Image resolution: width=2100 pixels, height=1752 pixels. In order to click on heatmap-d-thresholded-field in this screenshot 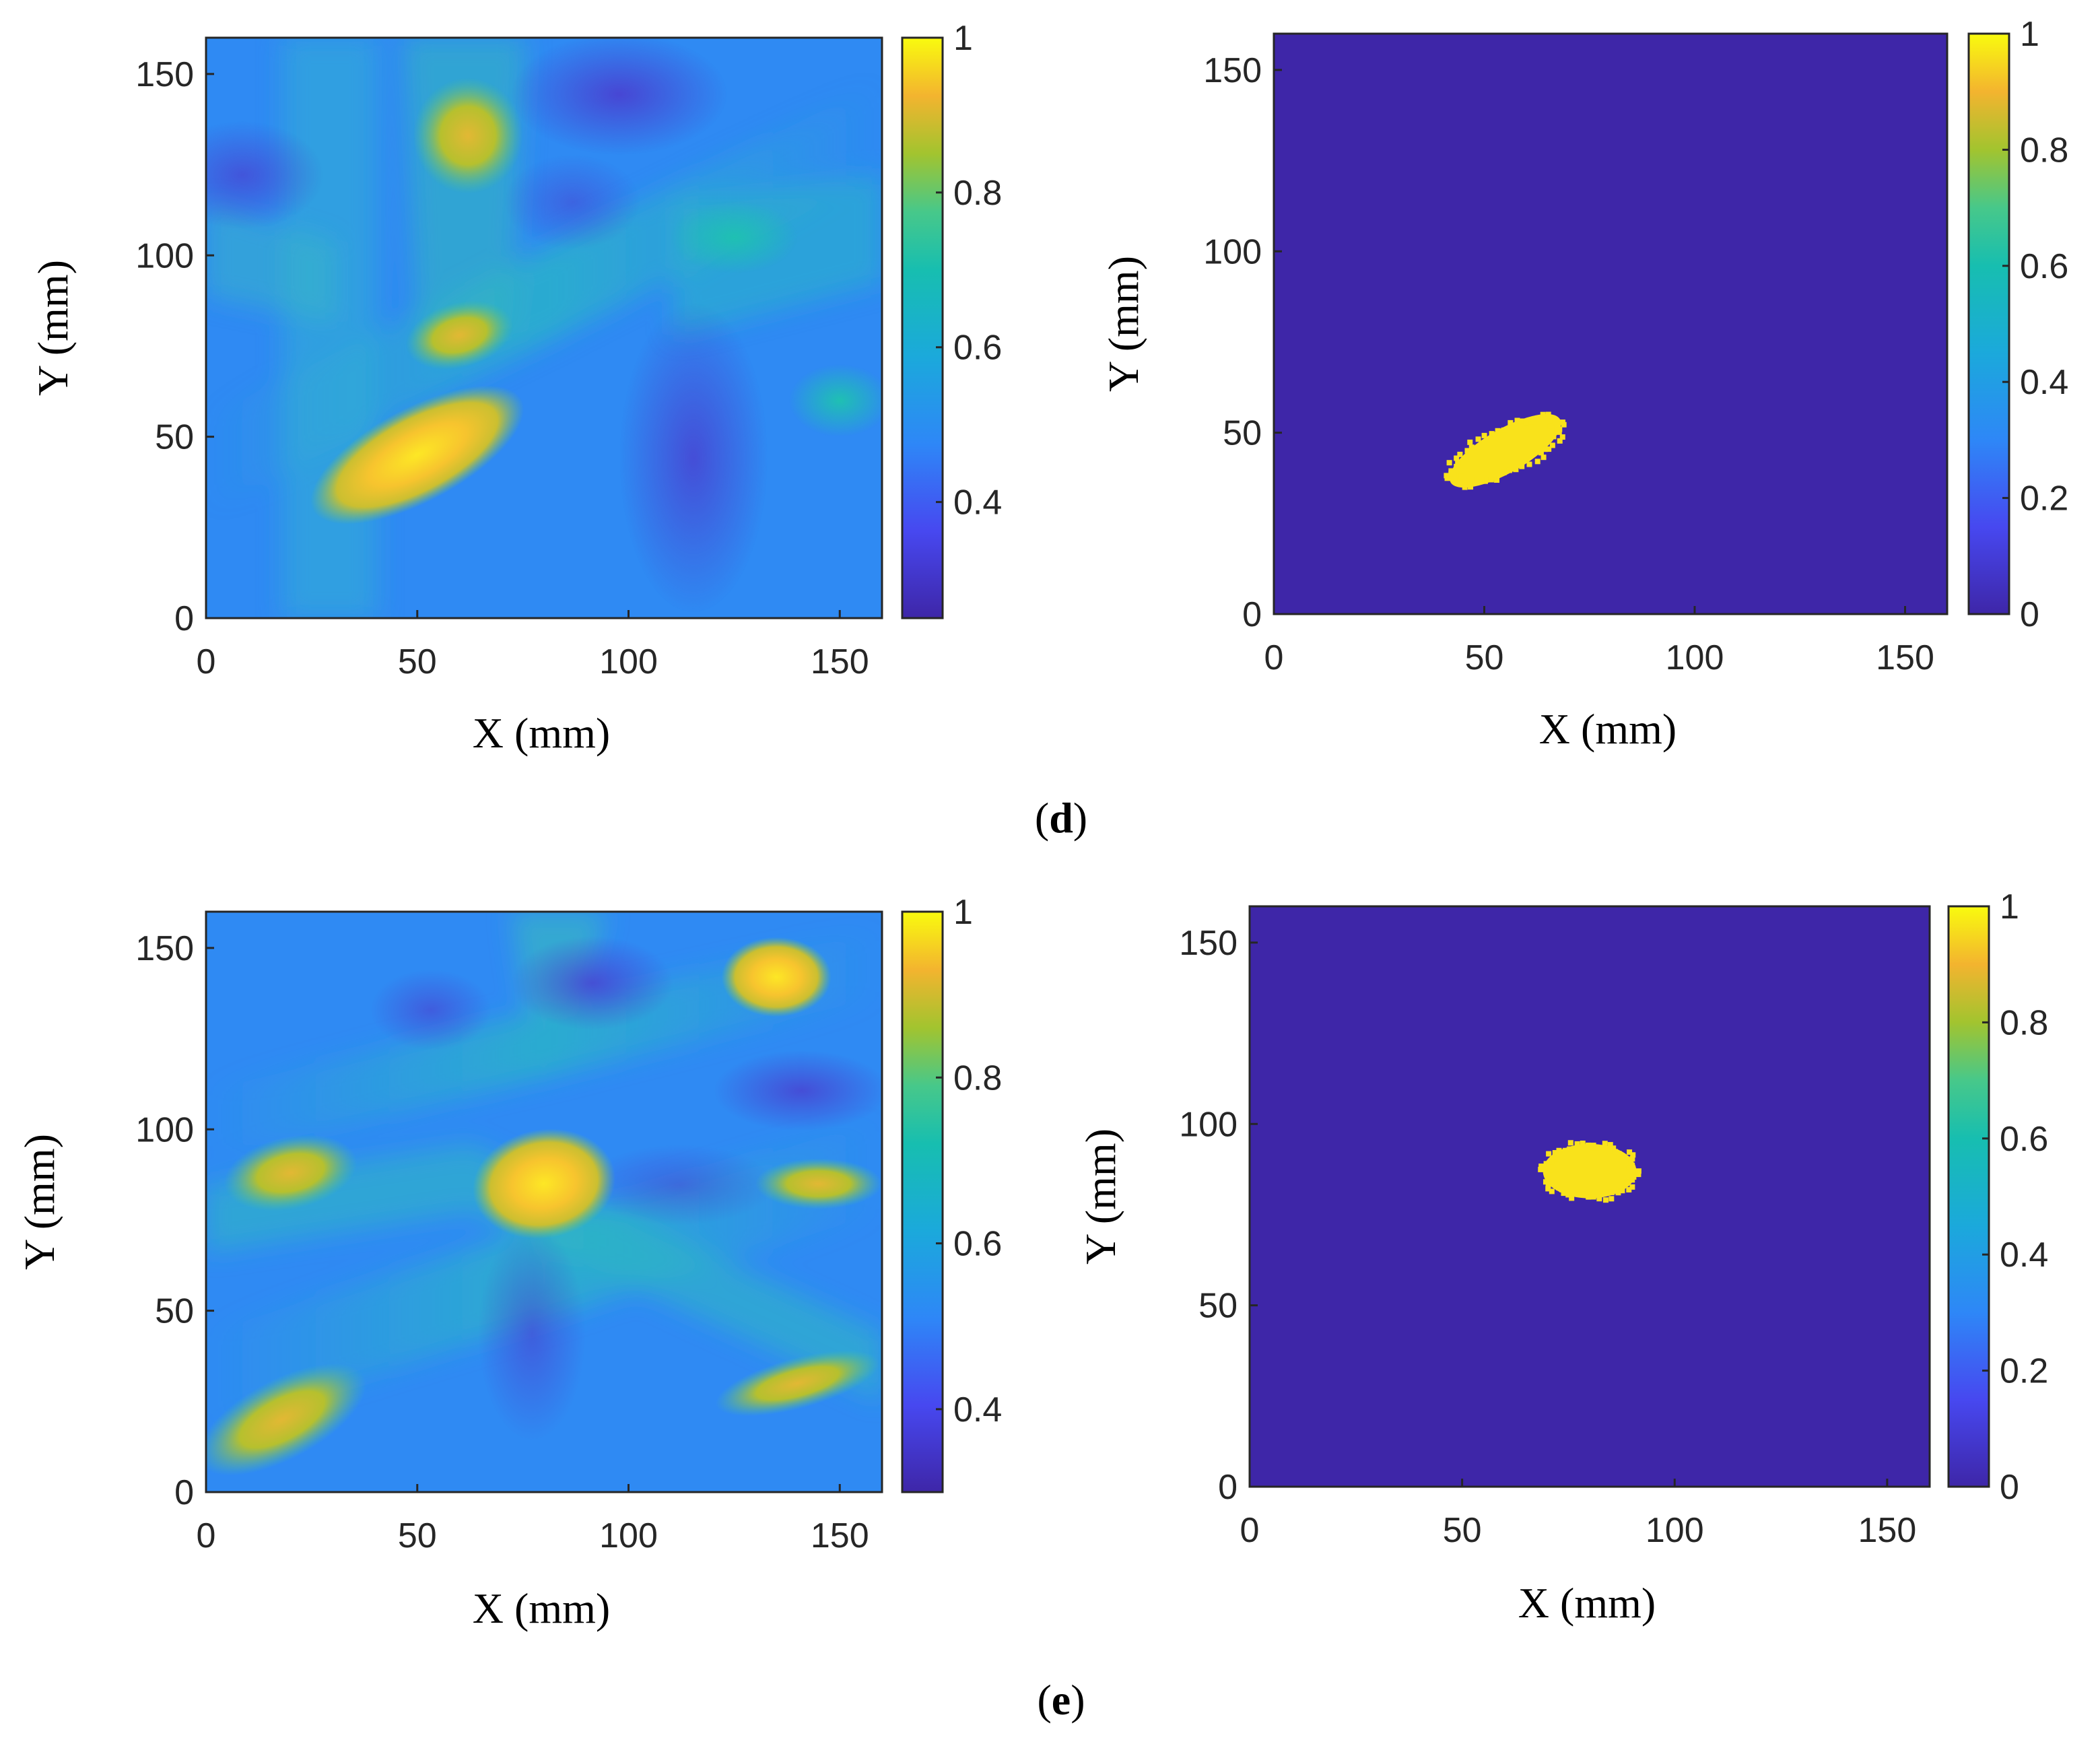, I will do `click(1610, 324)`.